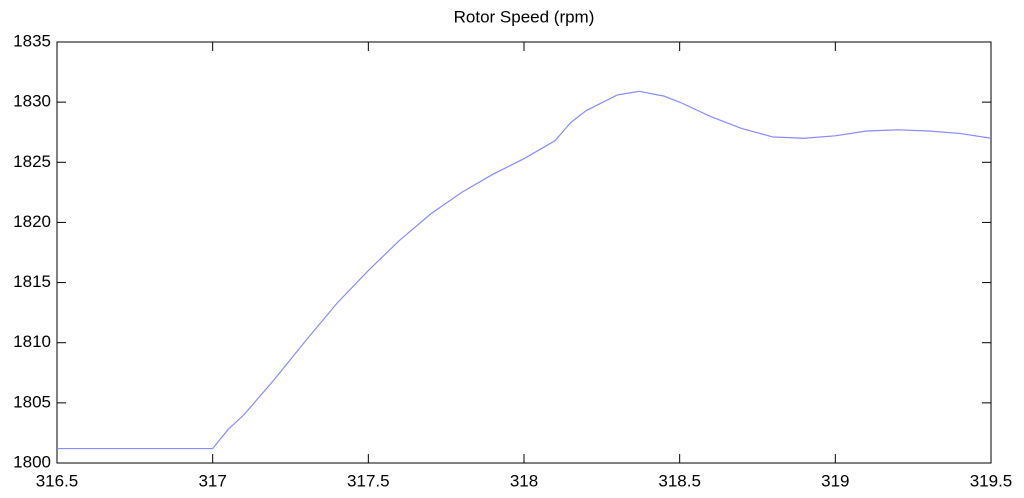 This screenshot has width=1024, height=498. I want to click on x-tick-label: 318, so click(524, 480).